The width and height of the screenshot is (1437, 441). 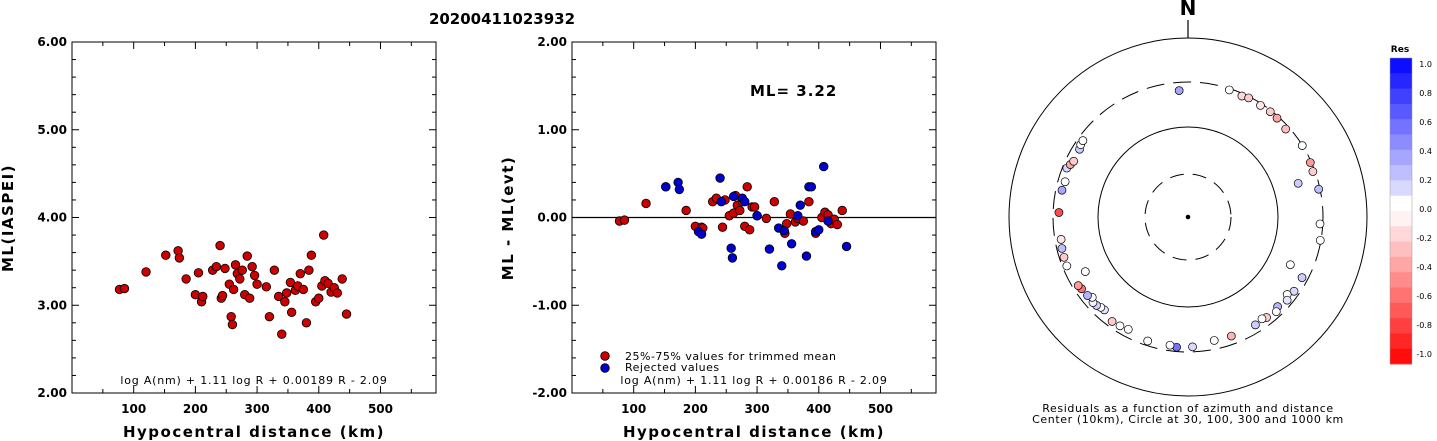 What do you see at coordinates (133, 409) in the screenshot?
I see `ml-distance-x-tick-label: 100` at bounding box center [133, 409].